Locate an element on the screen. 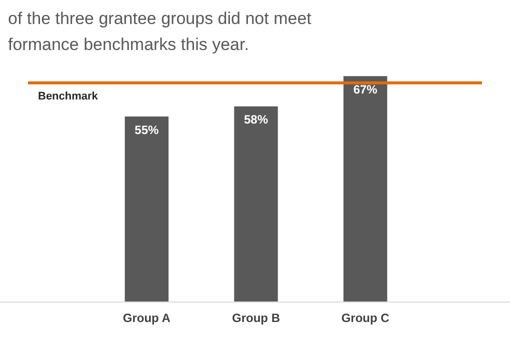 Image resolution: width=510 pixels, height=350 pixels. ref-line-label: Benchmark is located at coordinates (68, 96).